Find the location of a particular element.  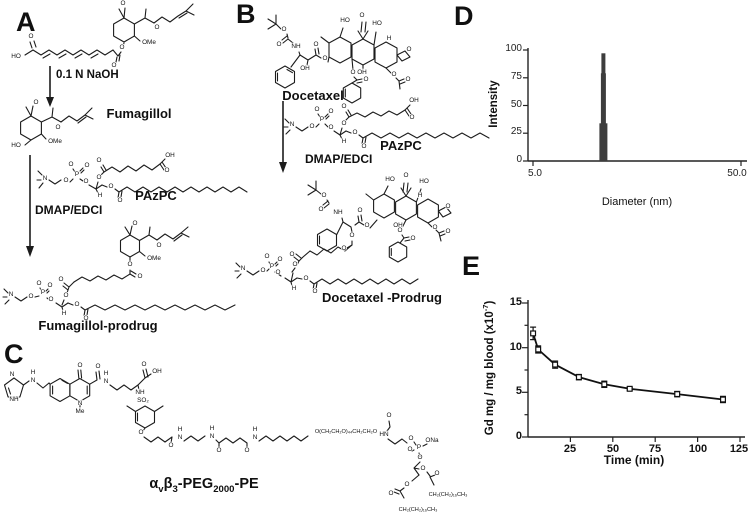

d-xtick-5: 5.0 is located at coordinates (535, 173).